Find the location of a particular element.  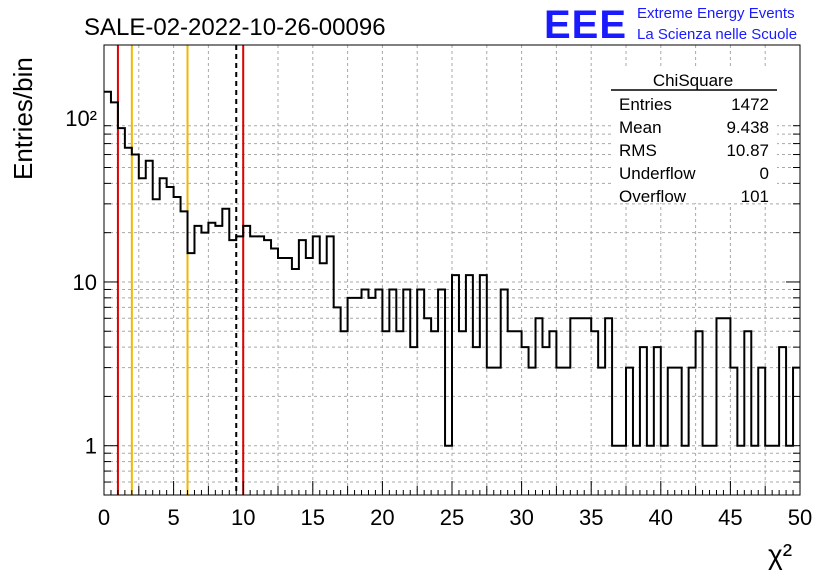

stats-box-title: ChiSquare is located at coordinates (693, 80).